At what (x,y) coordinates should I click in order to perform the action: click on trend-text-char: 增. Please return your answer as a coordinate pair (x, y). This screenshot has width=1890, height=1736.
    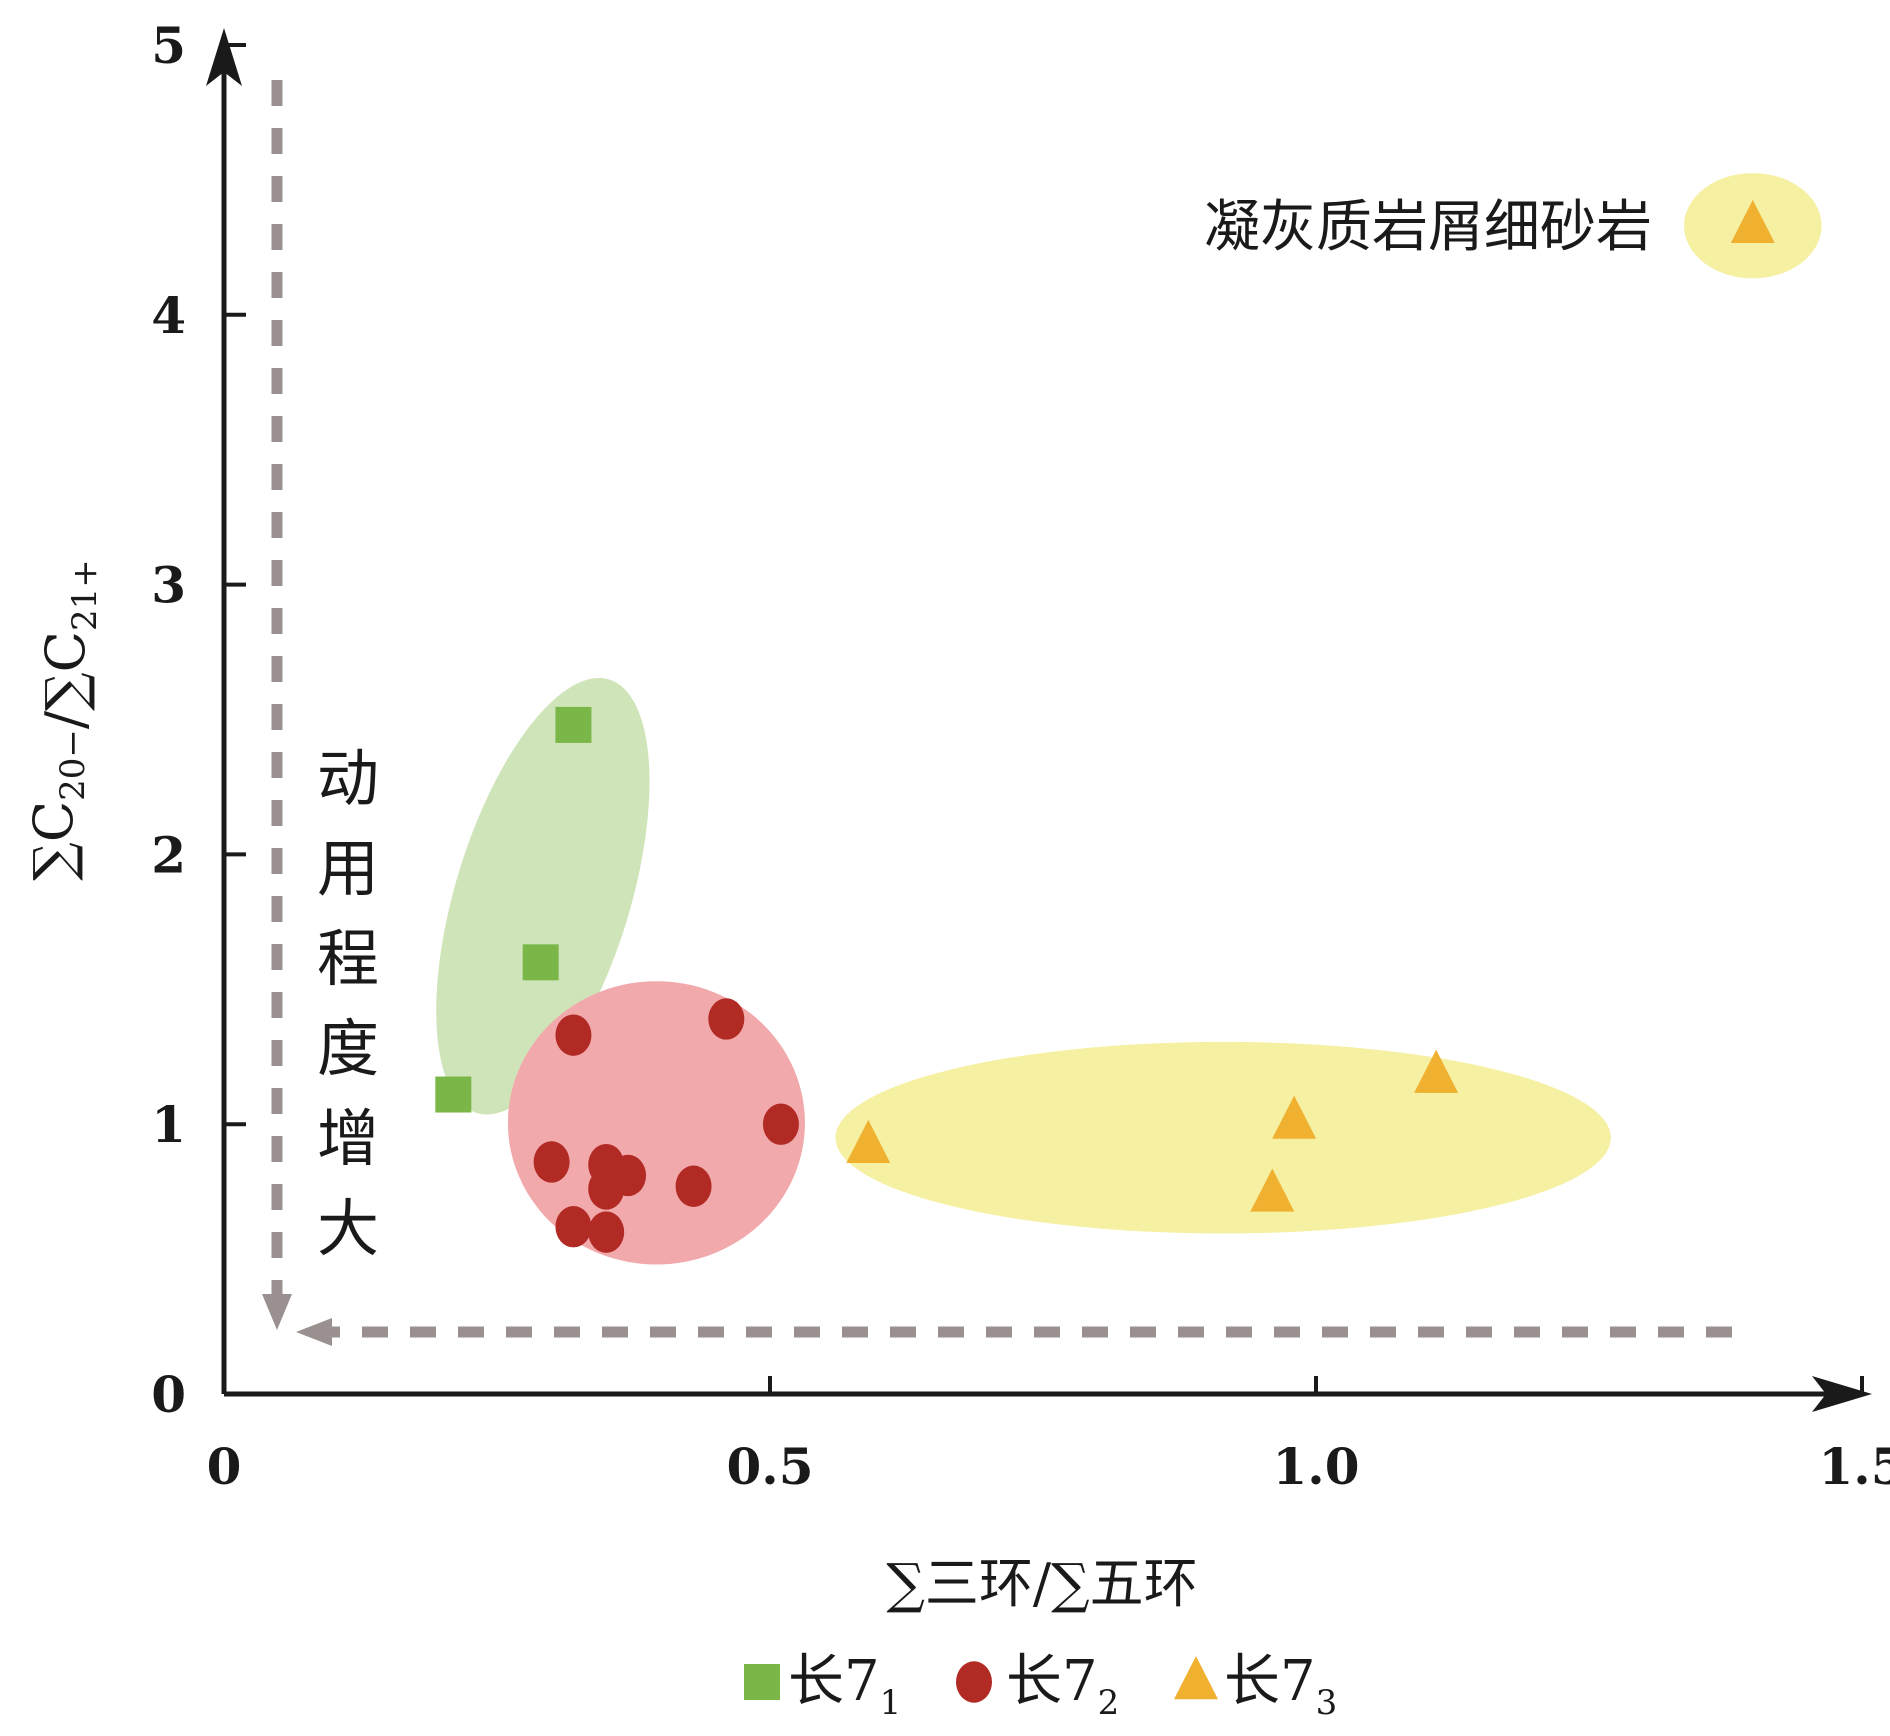
    Looking at the image, I should click on (348, 1138).